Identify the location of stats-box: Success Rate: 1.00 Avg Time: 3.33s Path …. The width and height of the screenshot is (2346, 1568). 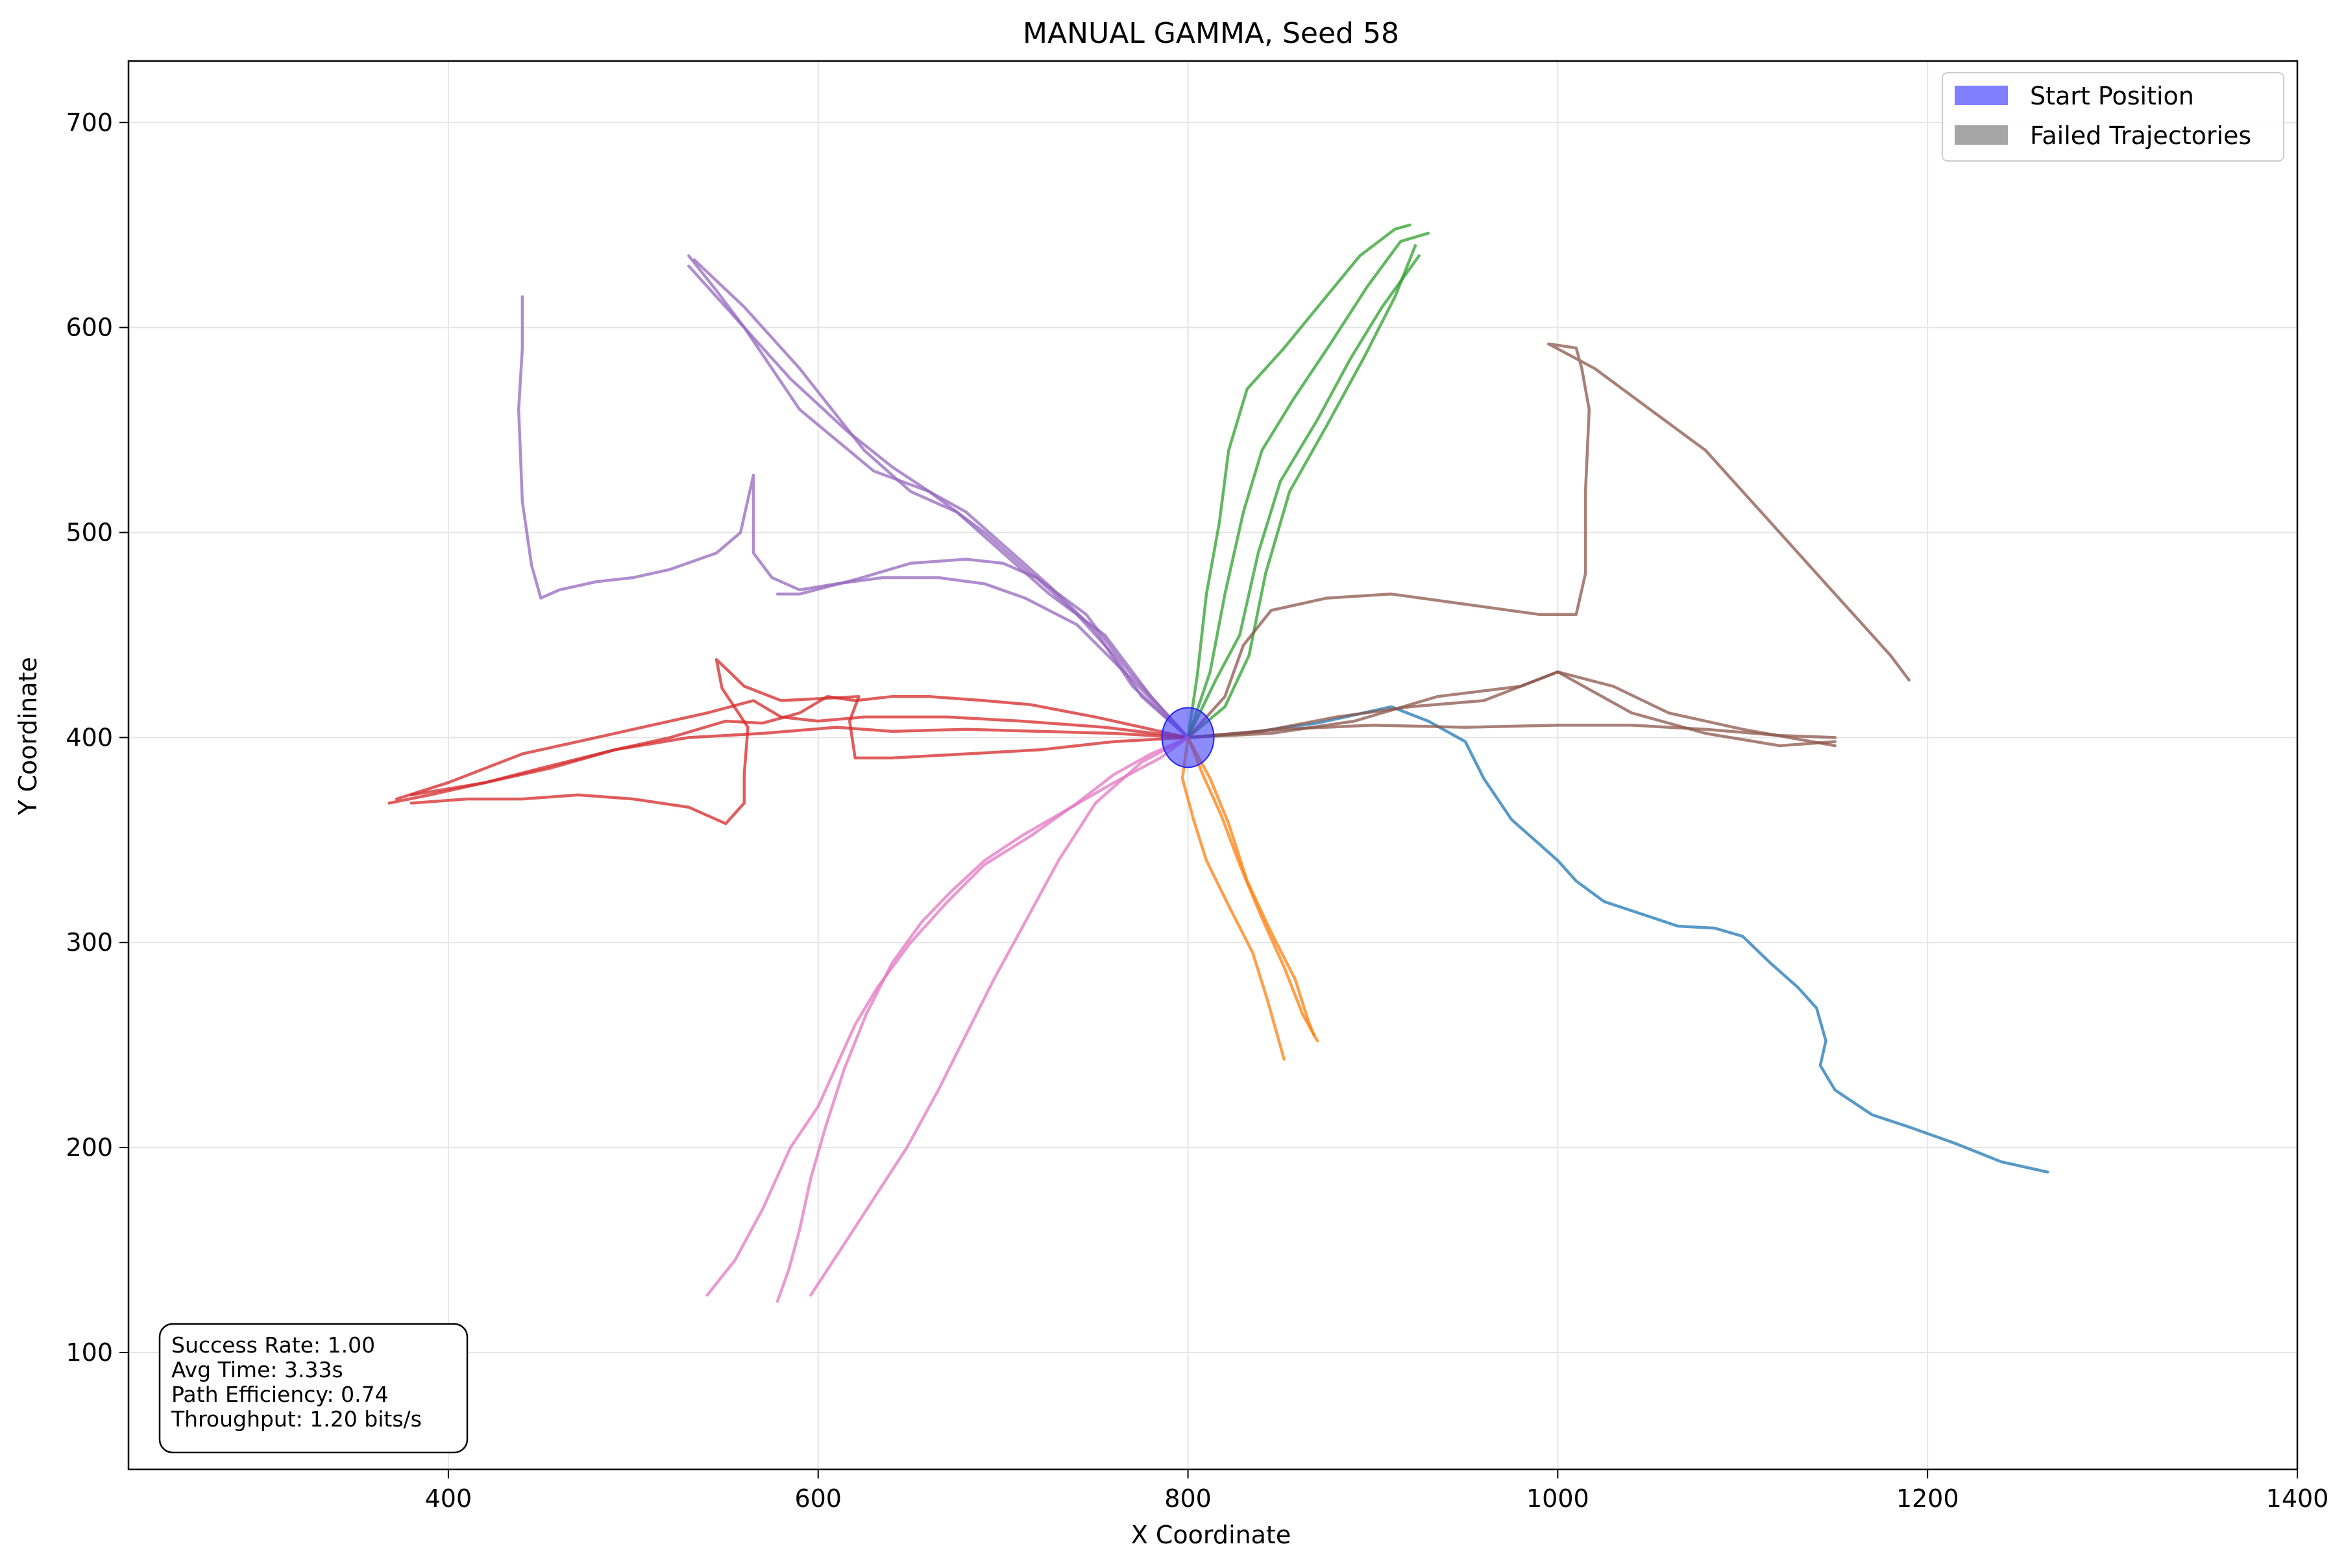
(314, 1388).